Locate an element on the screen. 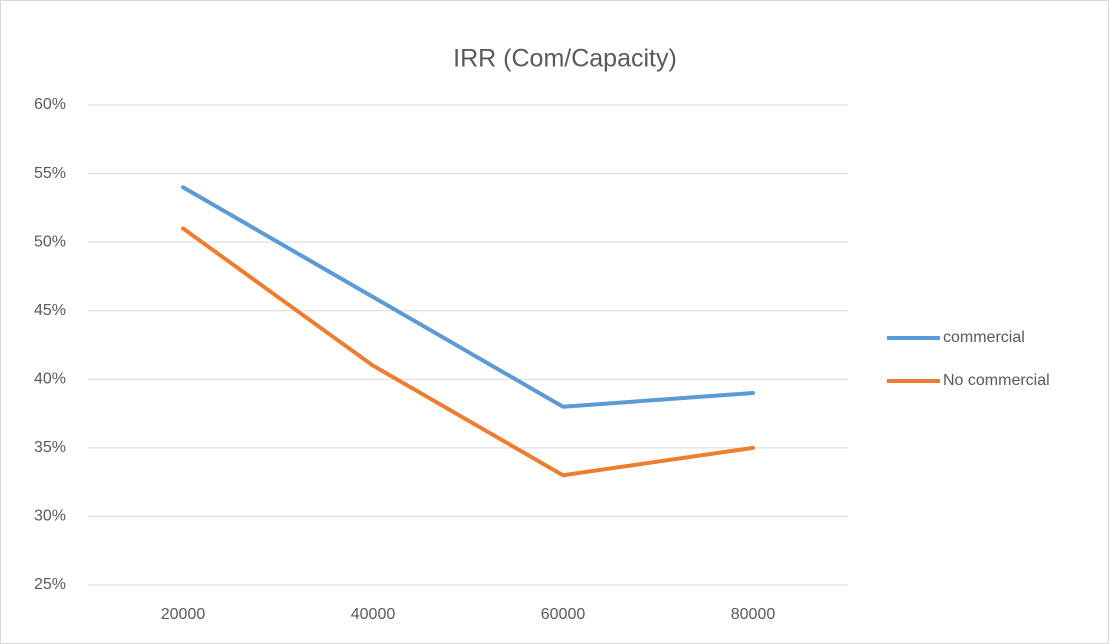  x-tick-label: 40000 is located at coordinates (373, 614).